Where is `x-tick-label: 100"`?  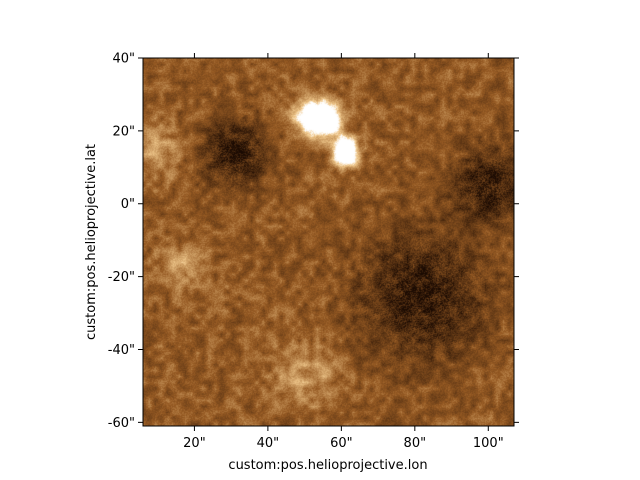
x-tick-label: 100" is located at coordinates (488, 443).